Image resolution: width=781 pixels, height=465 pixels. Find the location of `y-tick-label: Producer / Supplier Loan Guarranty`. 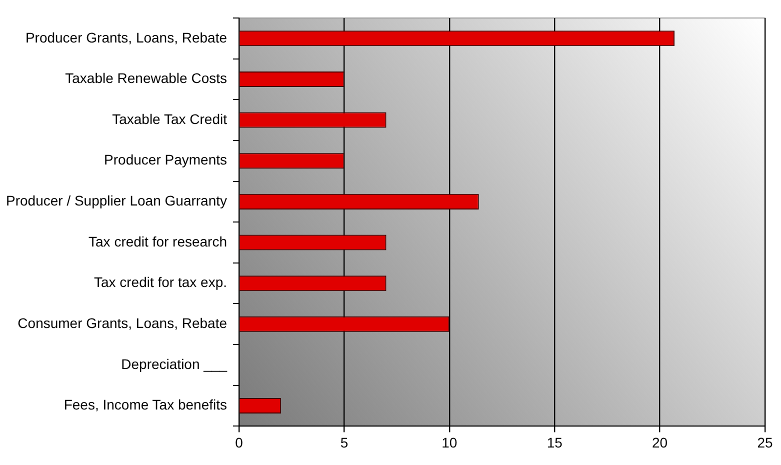

y-tick-label: Producer / Supplier Loan Guarranty is located at coordinates (117, 200).